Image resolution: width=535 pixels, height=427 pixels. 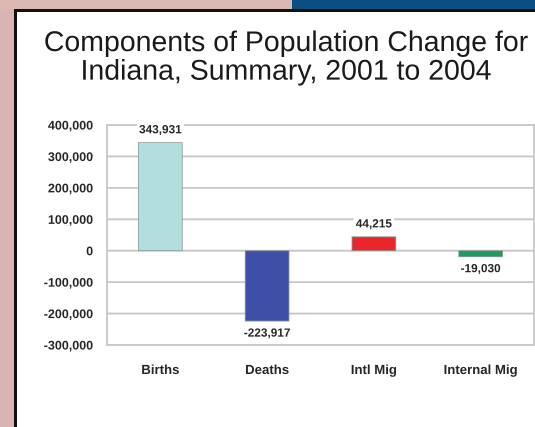 What do you see at coordinates (267, 369) in the screenshot?
I see `x-tick-label: Deaths` at bounding box center [267, 369].